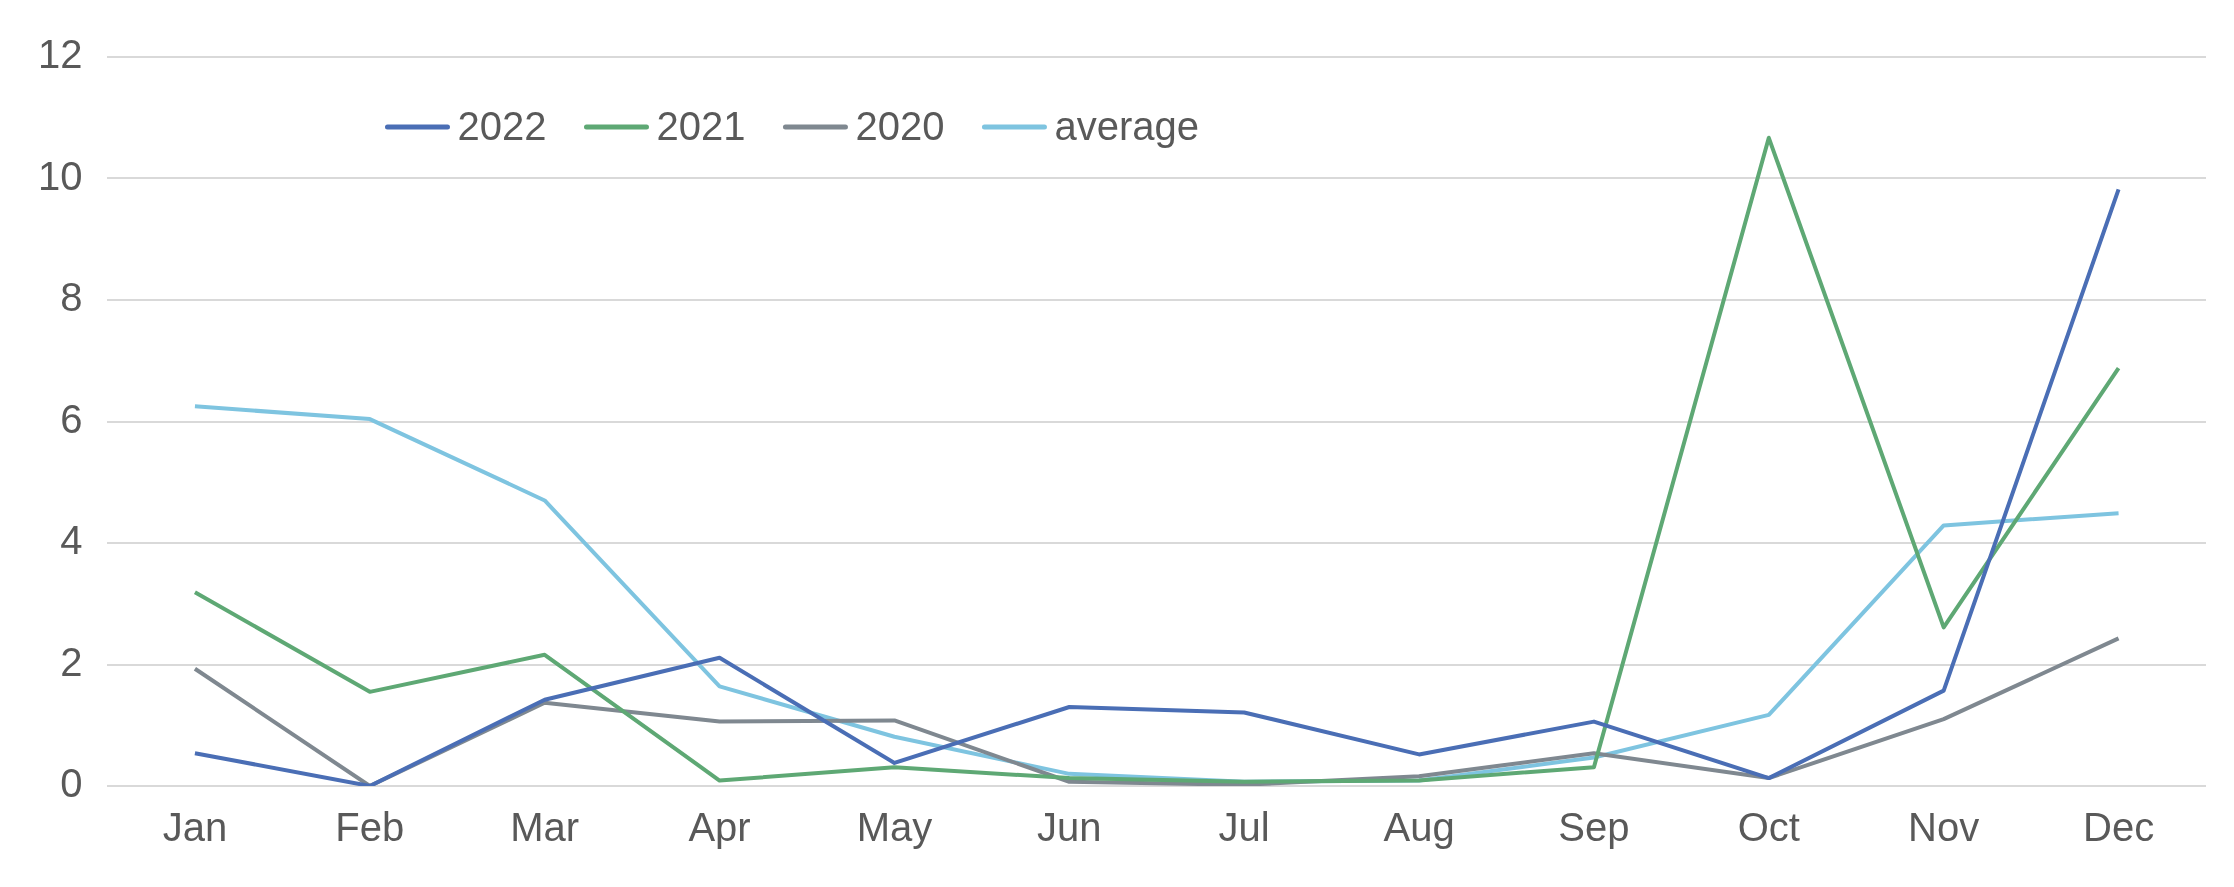 This screenshot has height=887, width=2234. I want to click on y-tick-label: 8, so click(71, 297).